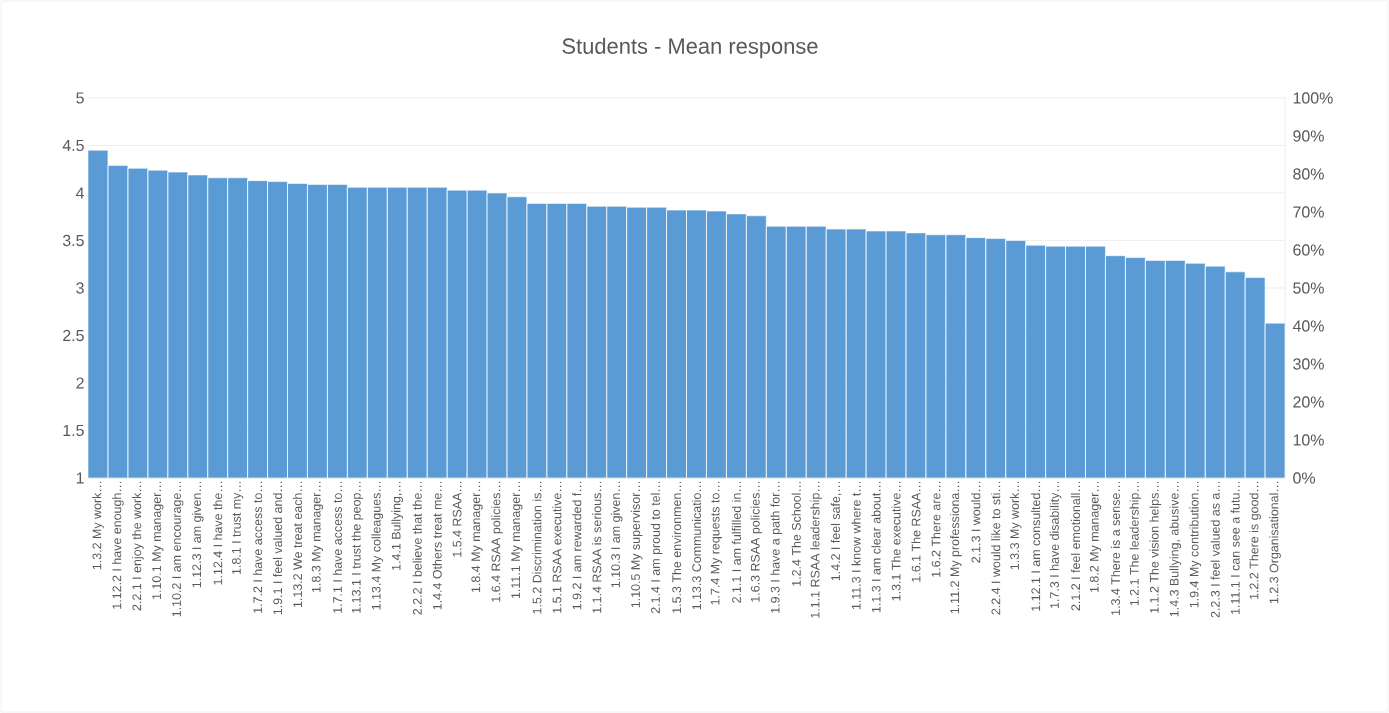  What do you see at coordinates (73, 430) in the screenshot?
I see `y-tick-label: 1.5` at bounding box center [73, 430].